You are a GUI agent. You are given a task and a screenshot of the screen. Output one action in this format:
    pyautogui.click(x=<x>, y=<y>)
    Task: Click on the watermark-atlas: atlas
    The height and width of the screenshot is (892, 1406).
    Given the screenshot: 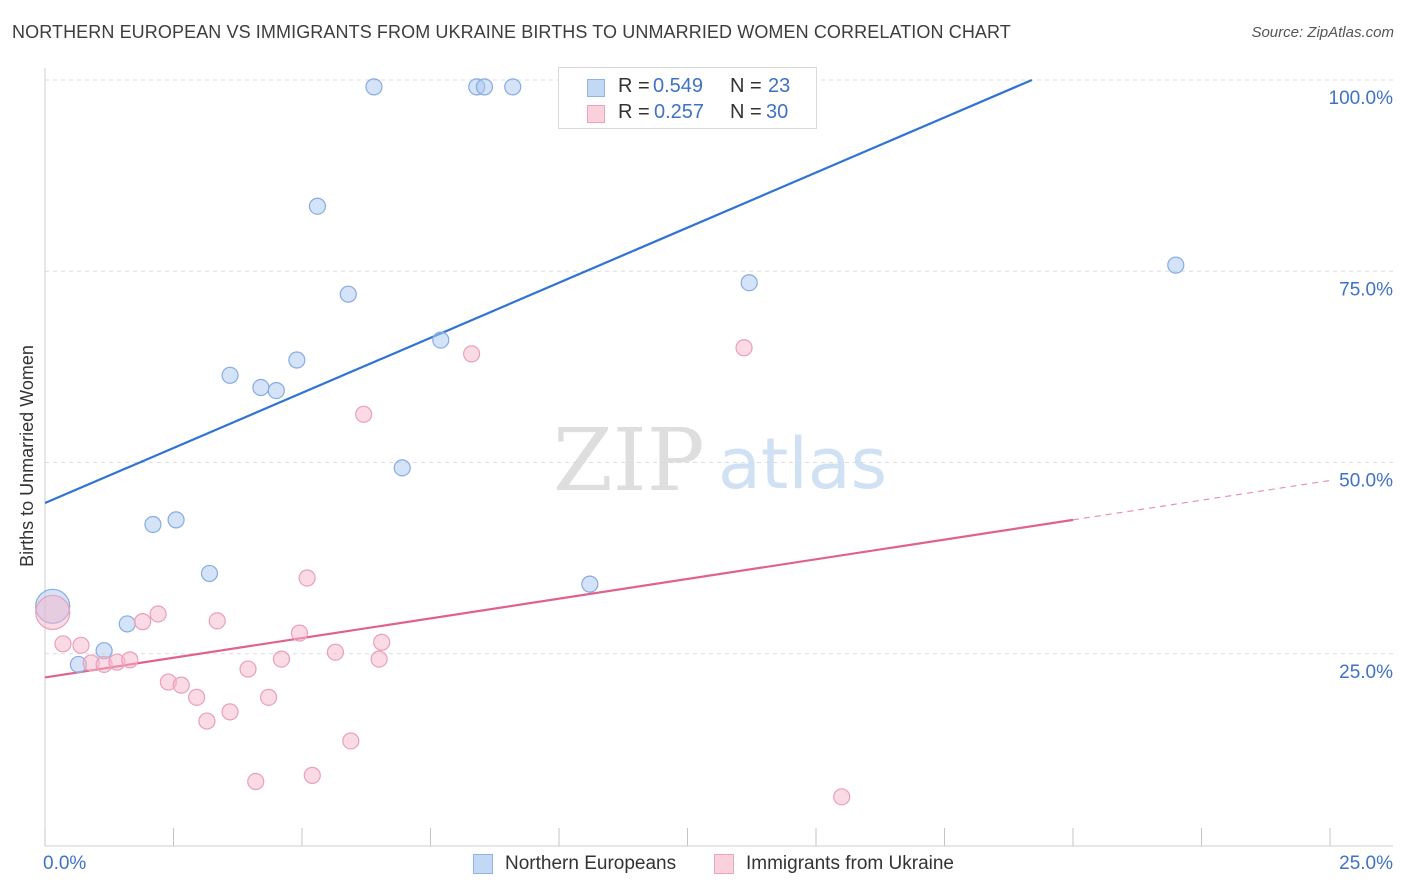 What is the action you would take?
    pyautogui.click(x=802, y=464)
    